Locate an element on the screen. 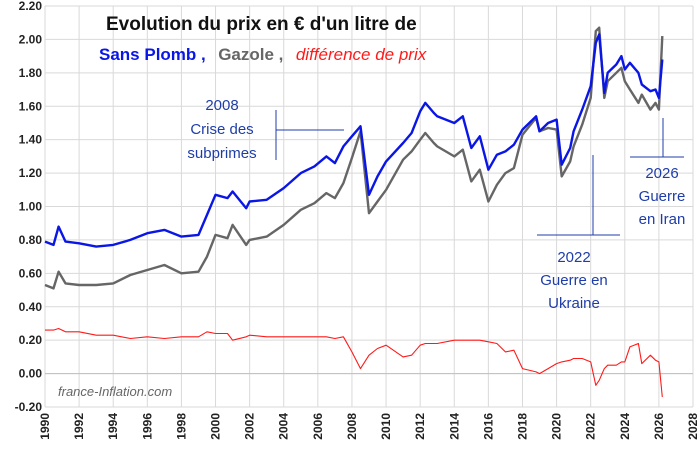 The height and width of the screenshot is (450, 700). annotation-2026-line3: en Iran is located at coordinates (662, 219).